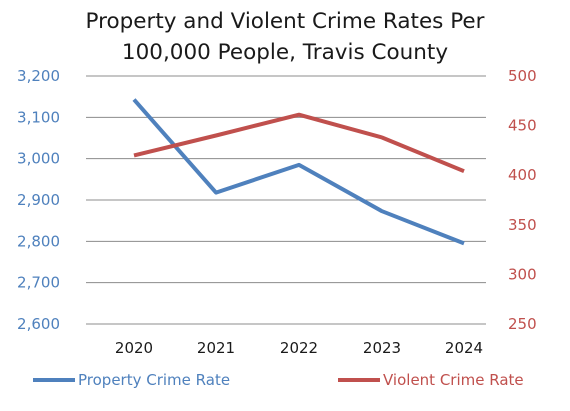  I want to click on left-axis-tick-label: 3,100, so click(38, 117).